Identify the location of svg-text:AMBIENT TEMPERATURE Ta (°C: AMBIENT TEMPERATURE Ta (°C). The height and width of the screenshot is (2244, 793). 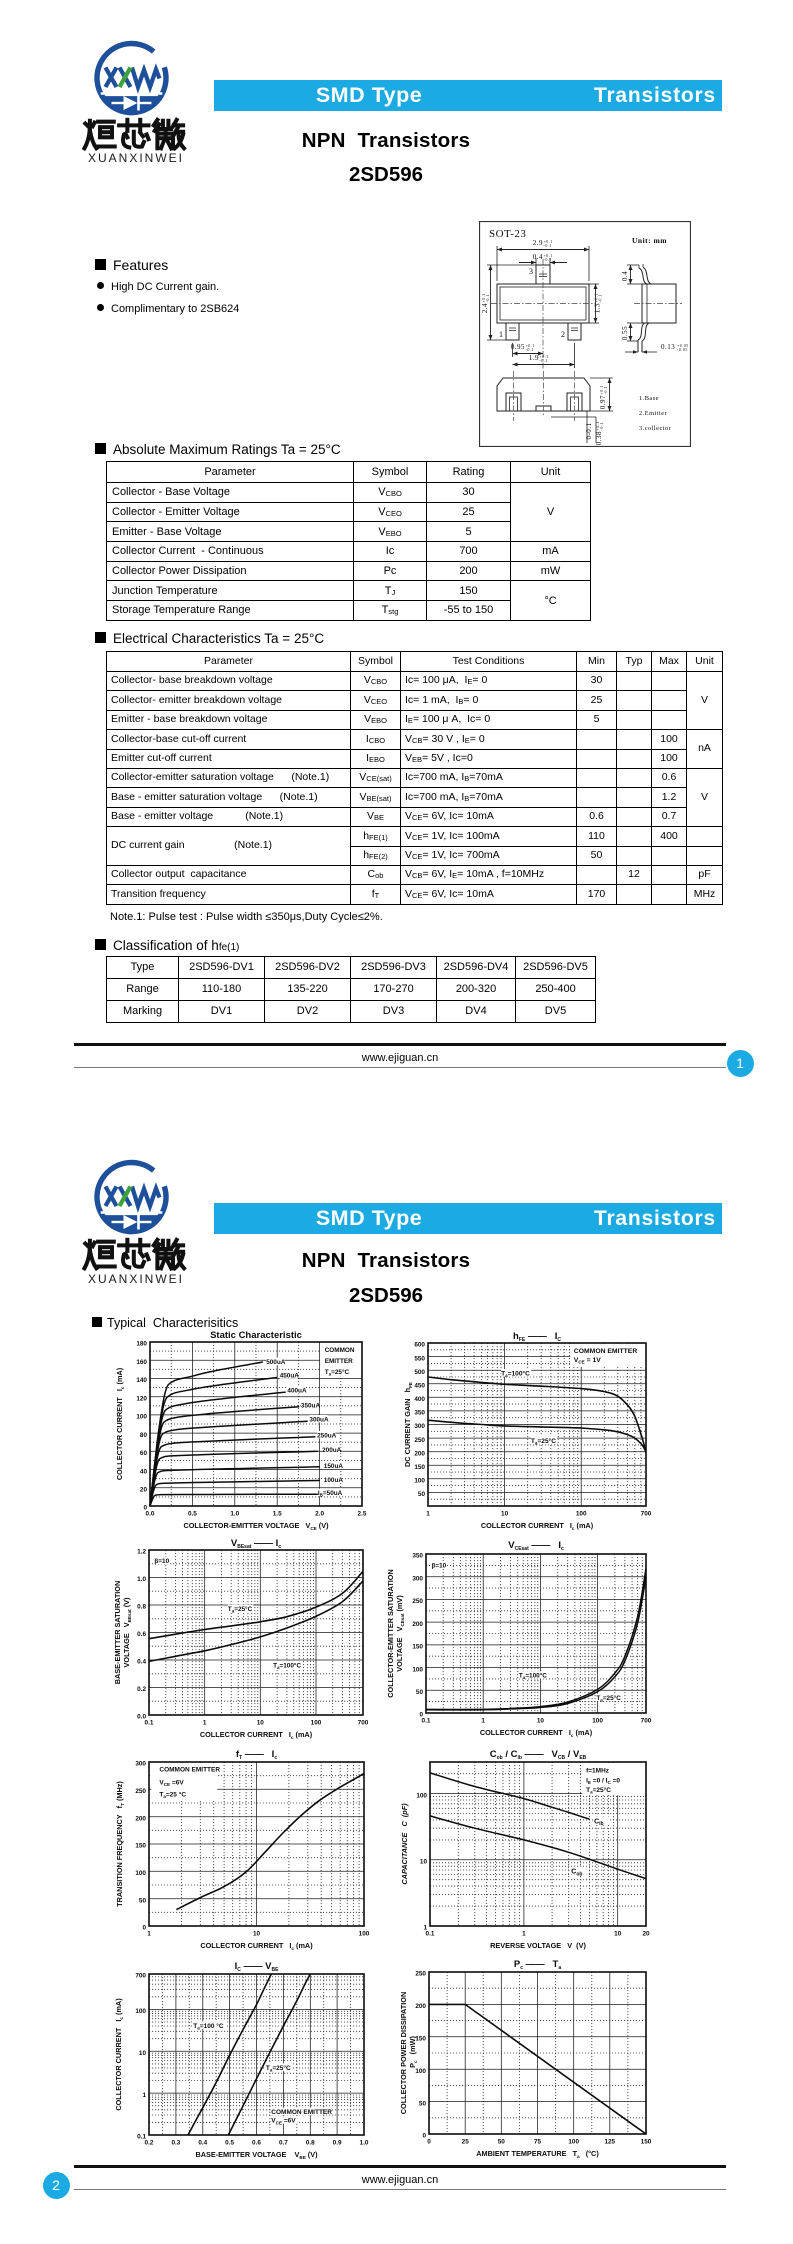
(537, 2154).